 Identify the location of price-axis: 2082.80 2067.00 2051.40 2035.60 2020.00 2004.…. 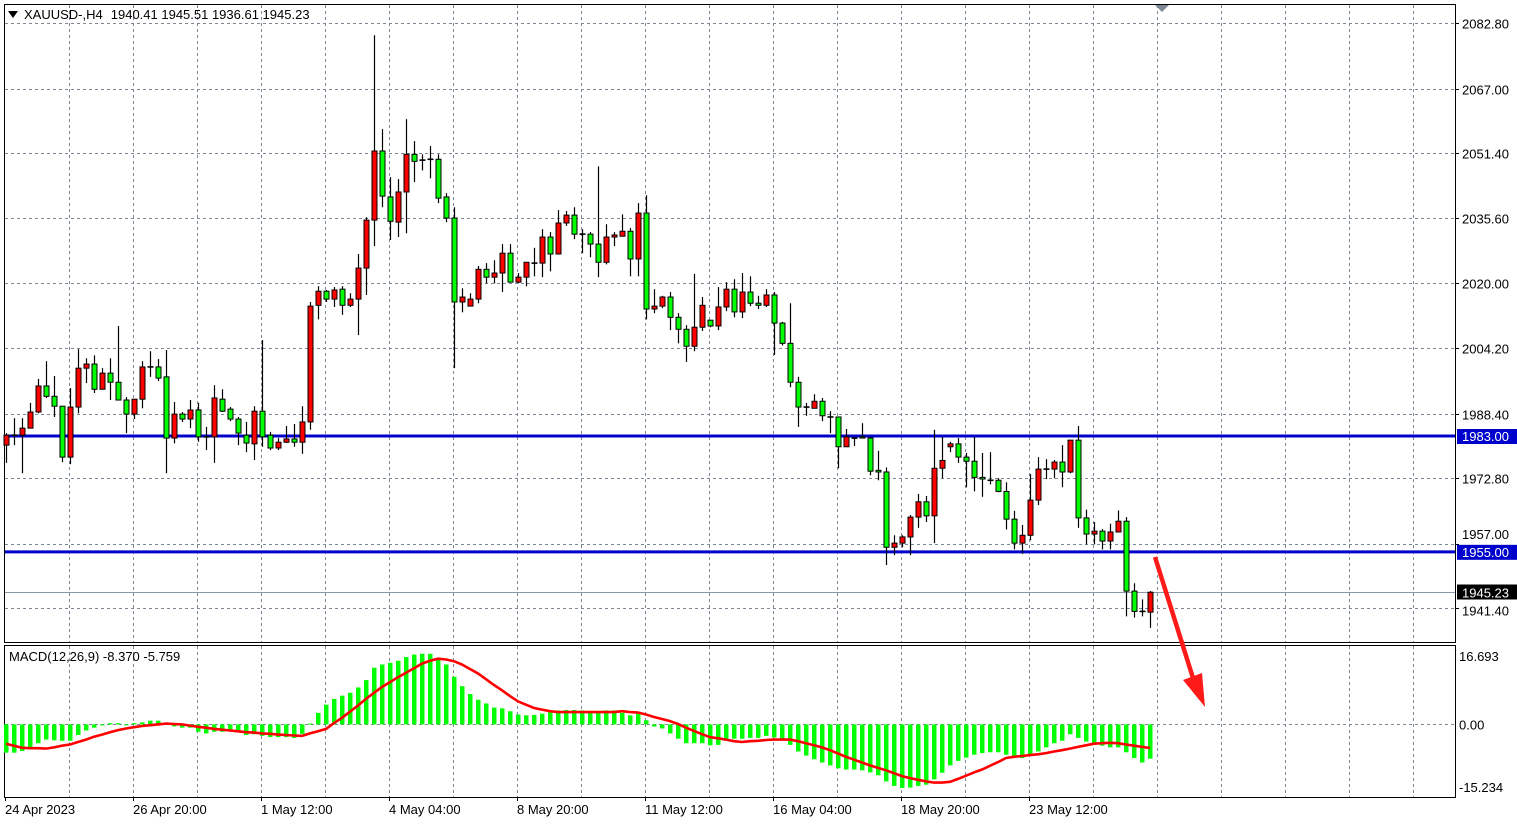
(1486, 406).